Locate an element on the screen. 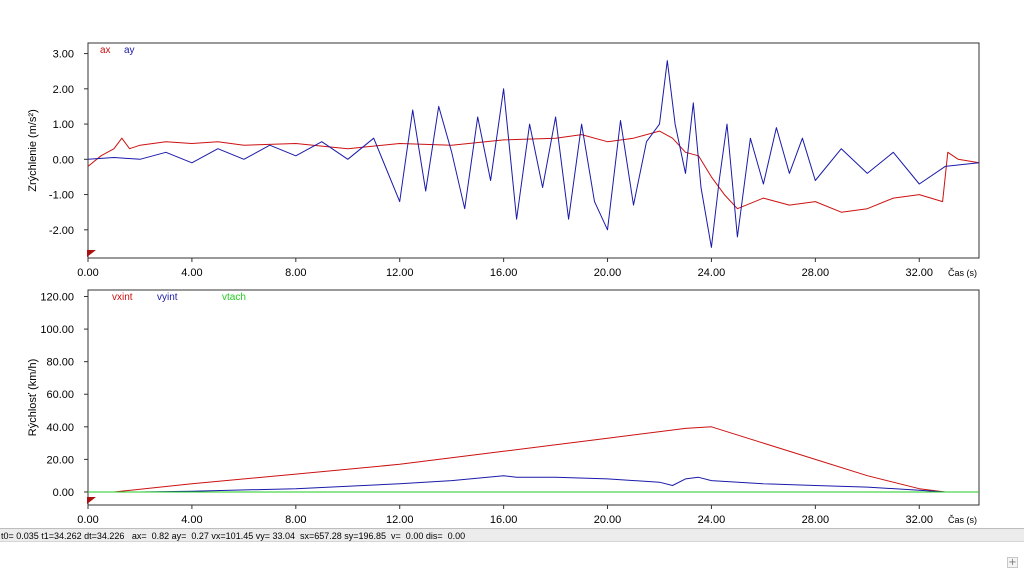 The image size is (1024, 576). speed-ytick-label: 0.00 is located at coordinates (63, 493).